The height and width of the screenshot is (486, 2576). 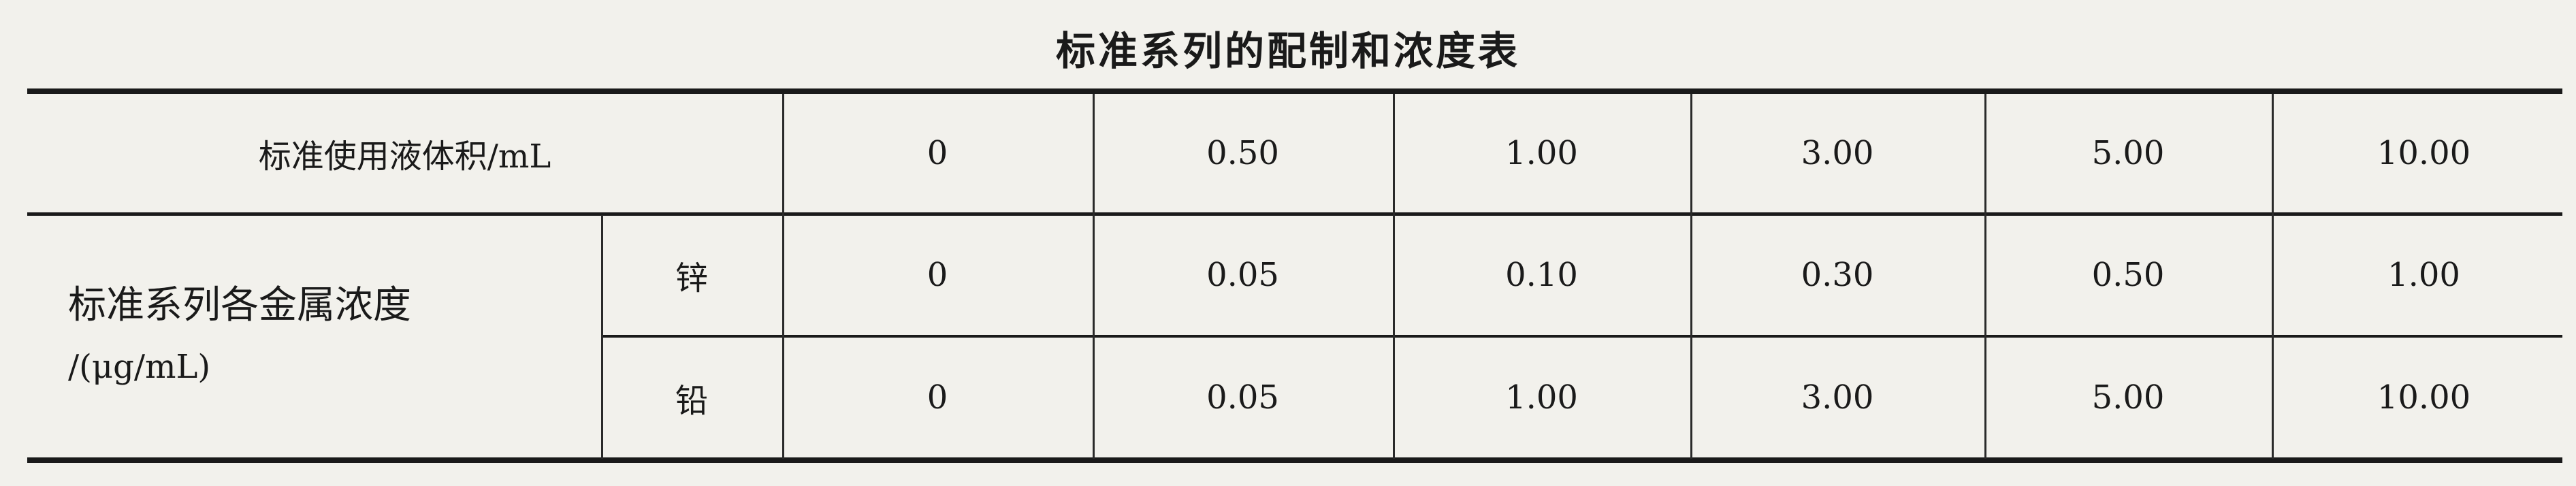 What do you see at coordinates (937, 153) in the screenshot?
I see `volume-value-cell: 0` at bounding box center [937, 153].